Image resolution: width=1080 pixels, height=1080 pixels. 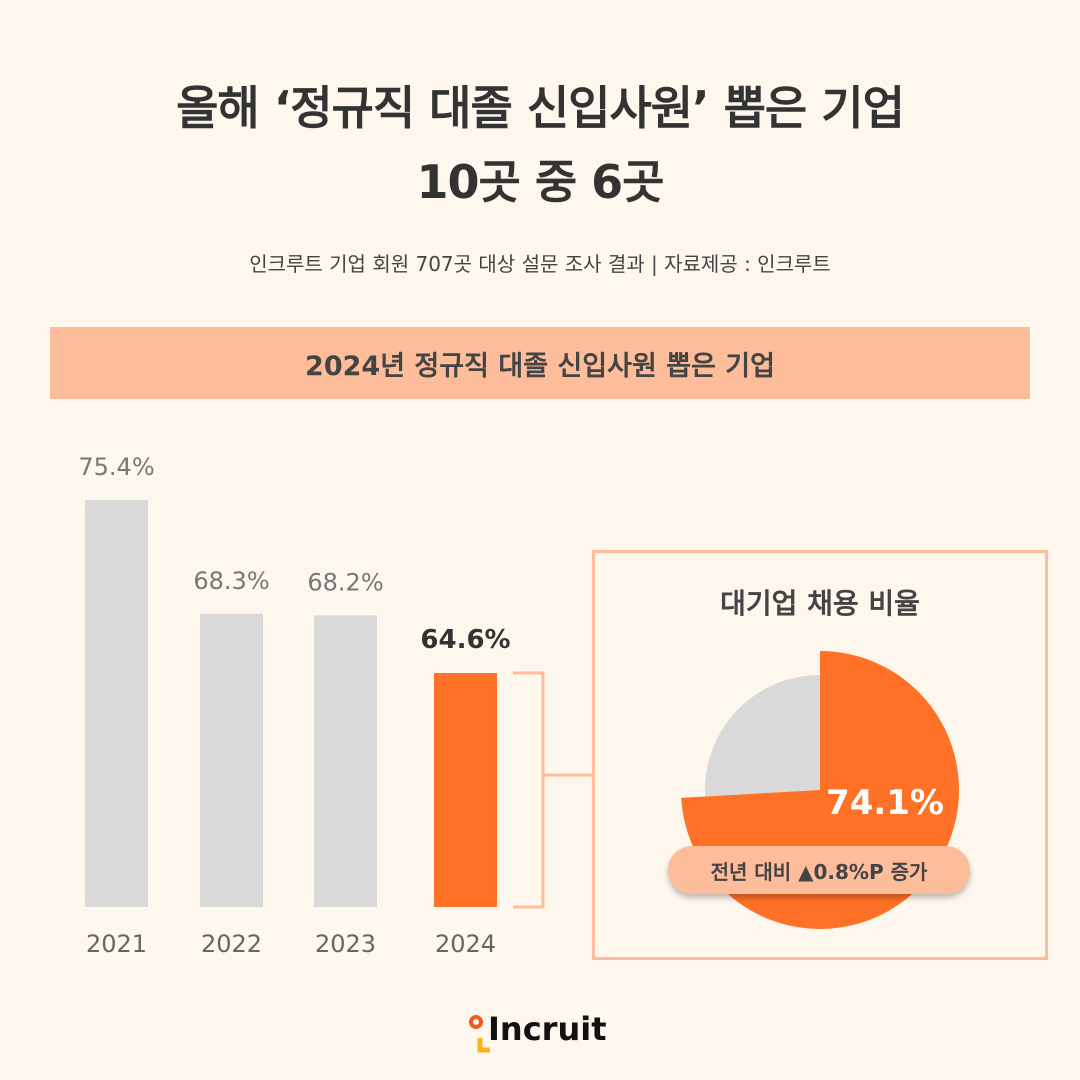 What do you see at coordinates (540, 108) in the screenshot?
I see `title-line-1: 올해 ‘정규직 대졸 신입사원’ 뽑은 기업` at bounding box center [540, 108].